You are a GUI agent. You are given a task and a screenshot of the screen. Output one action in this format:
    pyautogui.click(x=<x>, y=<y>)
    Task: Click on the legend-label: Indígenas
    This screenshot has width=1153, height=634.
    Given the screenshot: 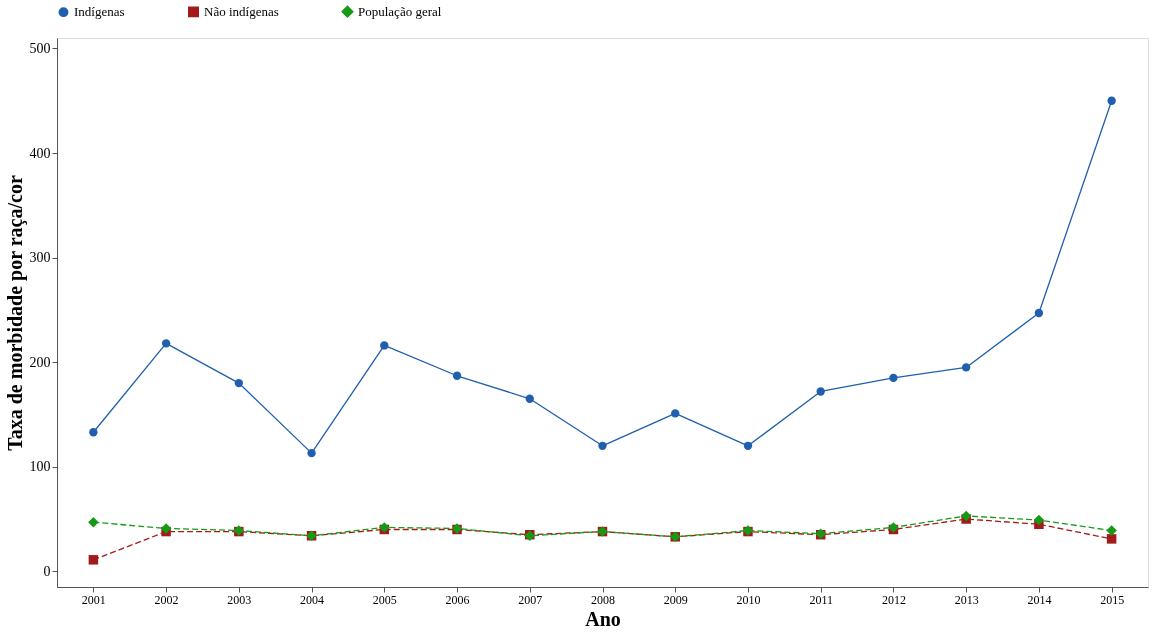 What is the action you would take?
    pyautogui.click(x=99, y=12)
    